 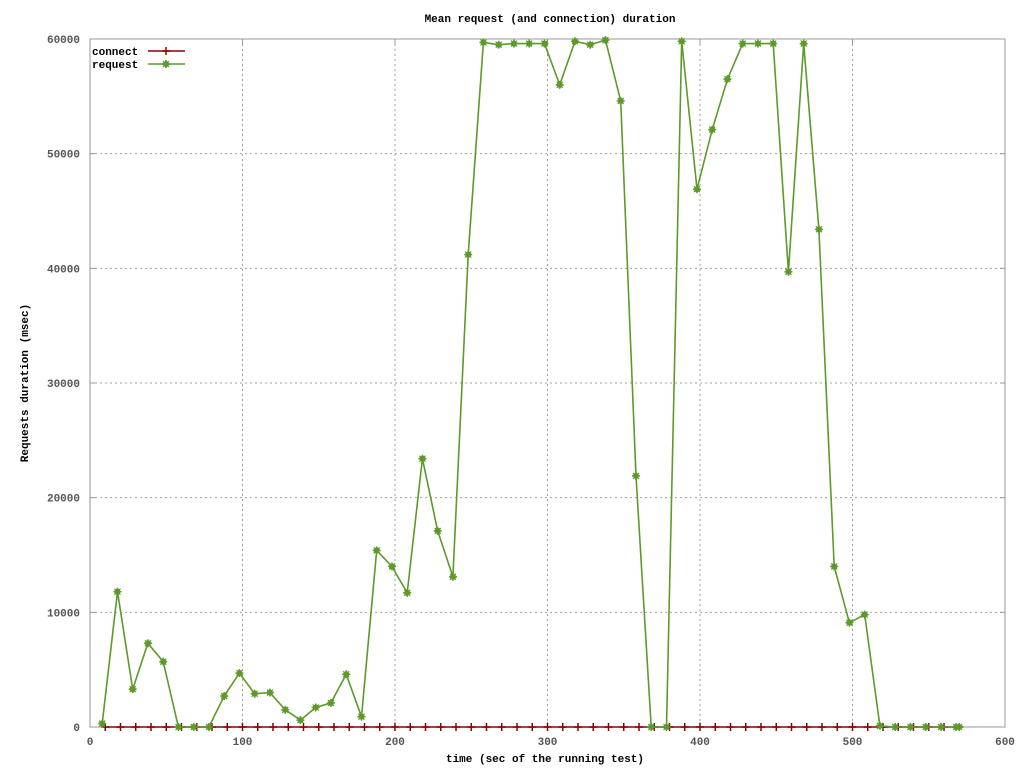 I want to click on legend-label: connect, so click(x=115, y=53).